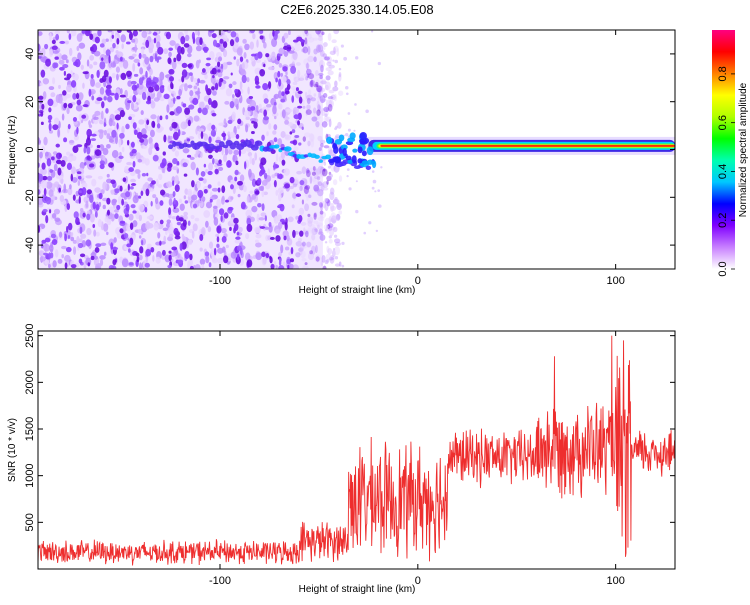  What do you see at coordinates (527, 145) in the screenshot?
I see `signal-band-core` at bounding box center [527, 145].